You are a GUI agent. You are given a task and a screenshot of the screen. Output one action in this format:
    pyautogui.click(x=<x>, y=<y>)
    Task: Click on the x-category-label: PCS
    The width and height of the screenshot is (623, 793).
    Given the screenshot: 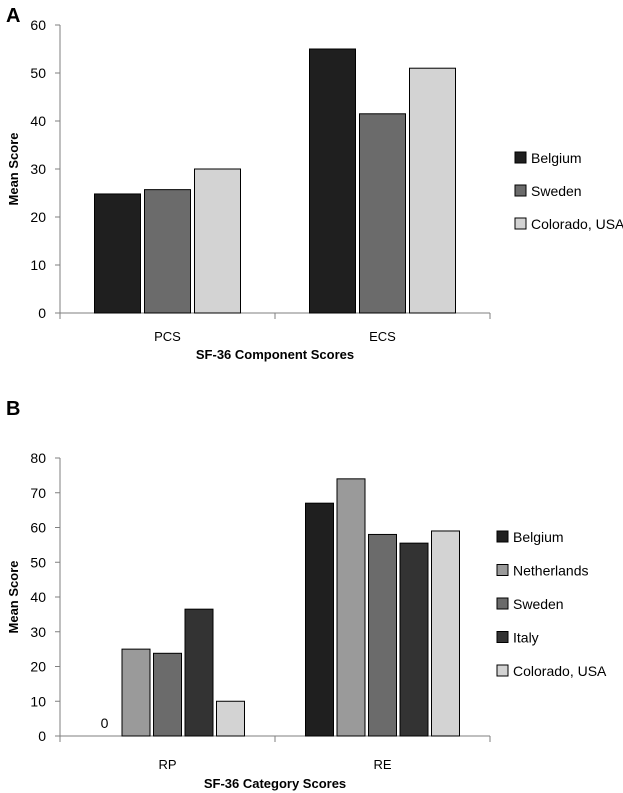 What is the action you would take?
    pyautogui.click(x=167, y=336)
    